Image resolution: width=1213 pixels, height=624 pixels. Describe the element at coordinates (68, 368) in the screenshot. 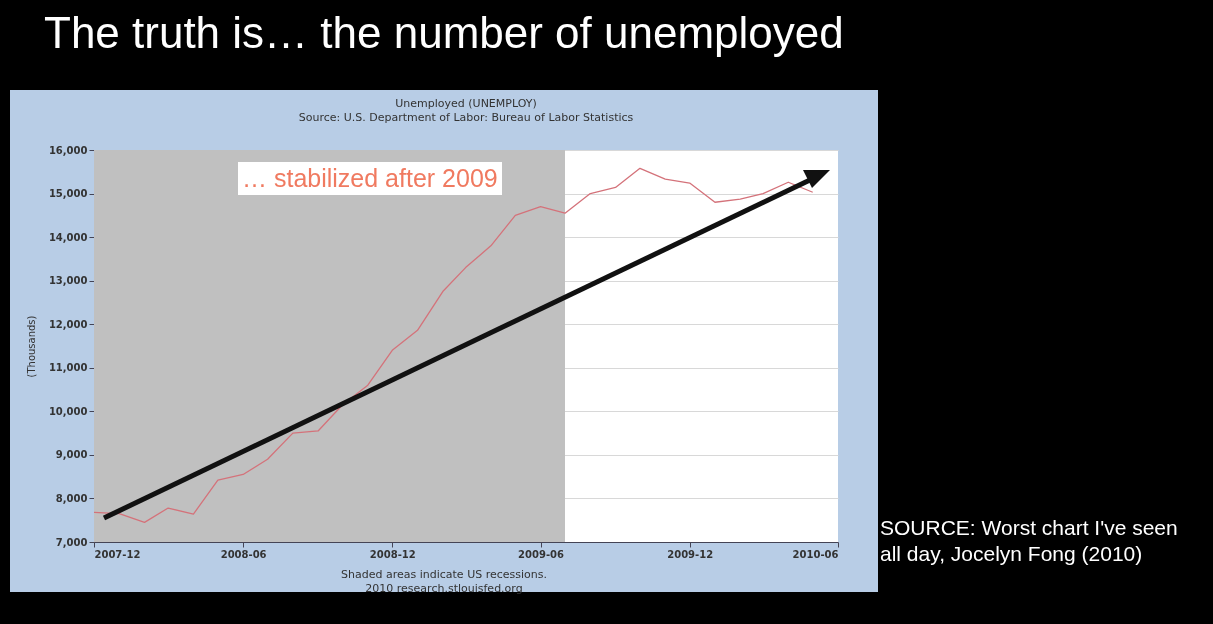

I see `y-tick-label: 11,000` at that location.